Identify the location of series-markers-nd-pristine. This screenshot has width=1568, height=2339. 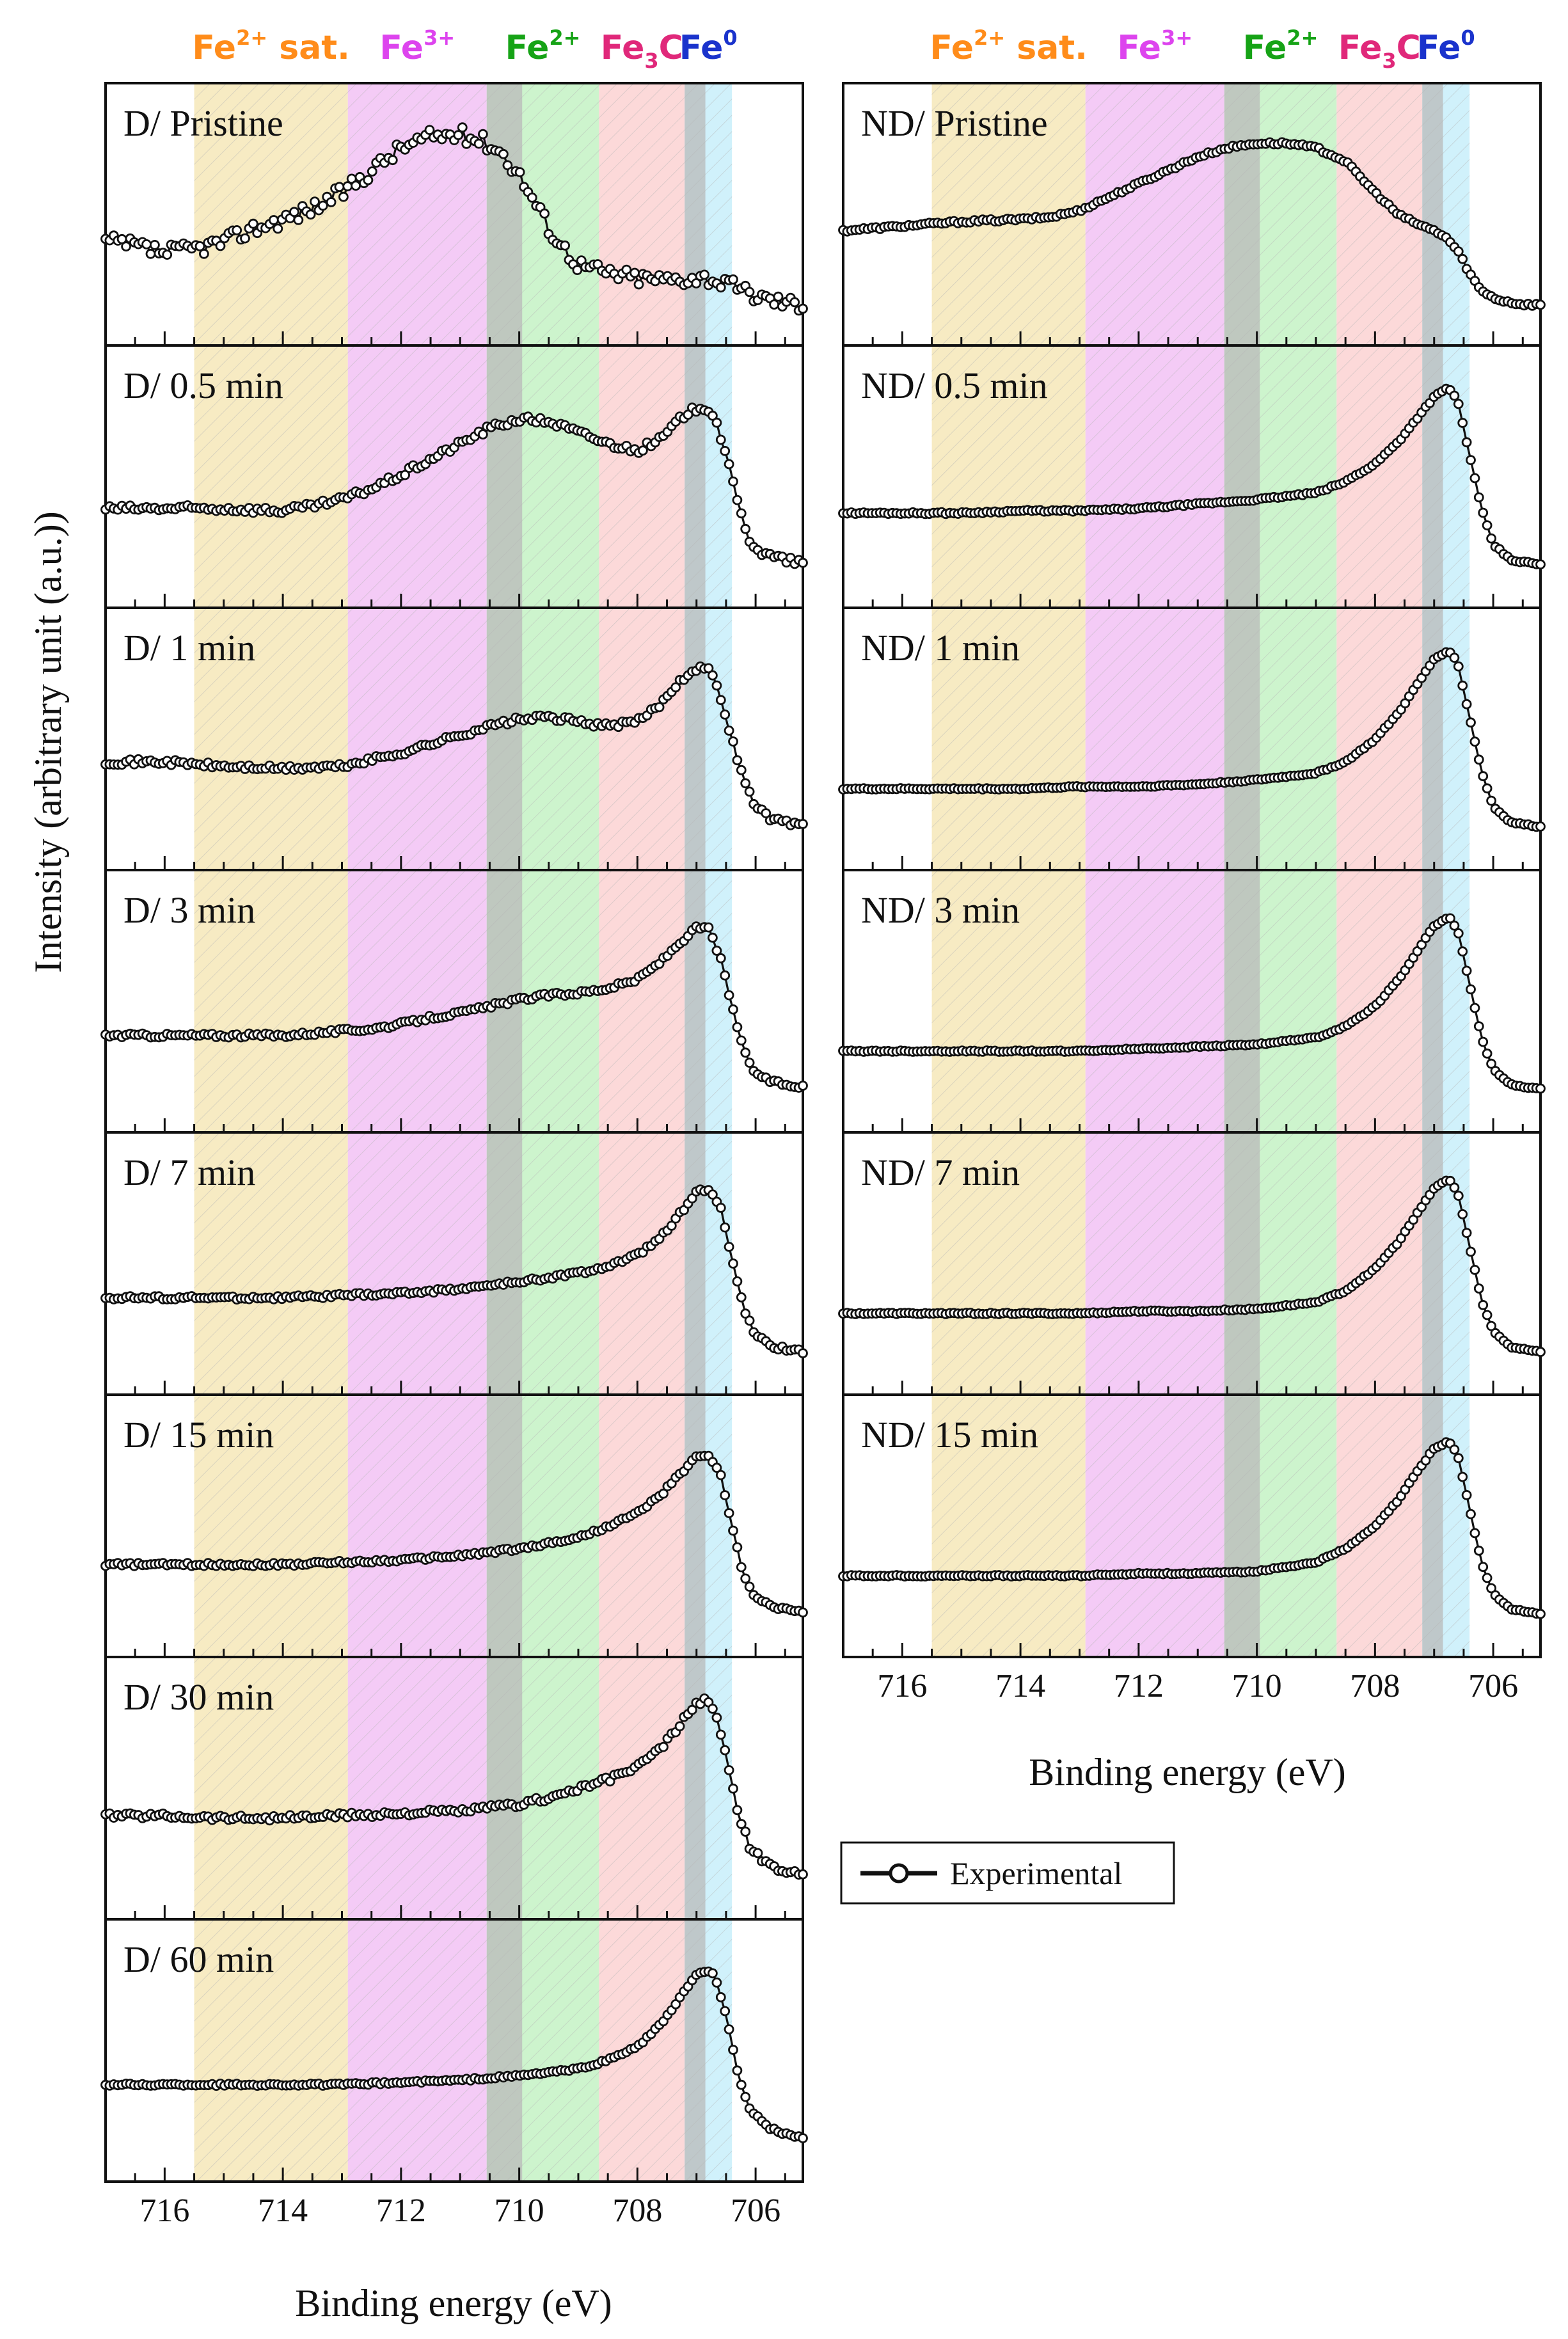
(1192, 224).